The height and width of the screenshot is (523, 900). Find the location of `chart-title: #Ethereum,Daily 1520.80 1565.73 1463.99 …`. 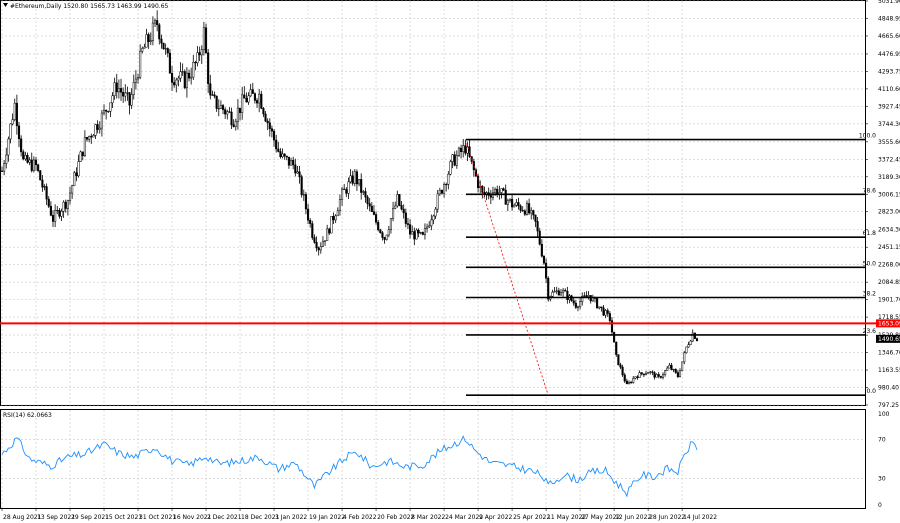

chart-title: #Ethereum,Daily 1520.80 1565.73 1463.99 … is located at coordinates (89, 6).